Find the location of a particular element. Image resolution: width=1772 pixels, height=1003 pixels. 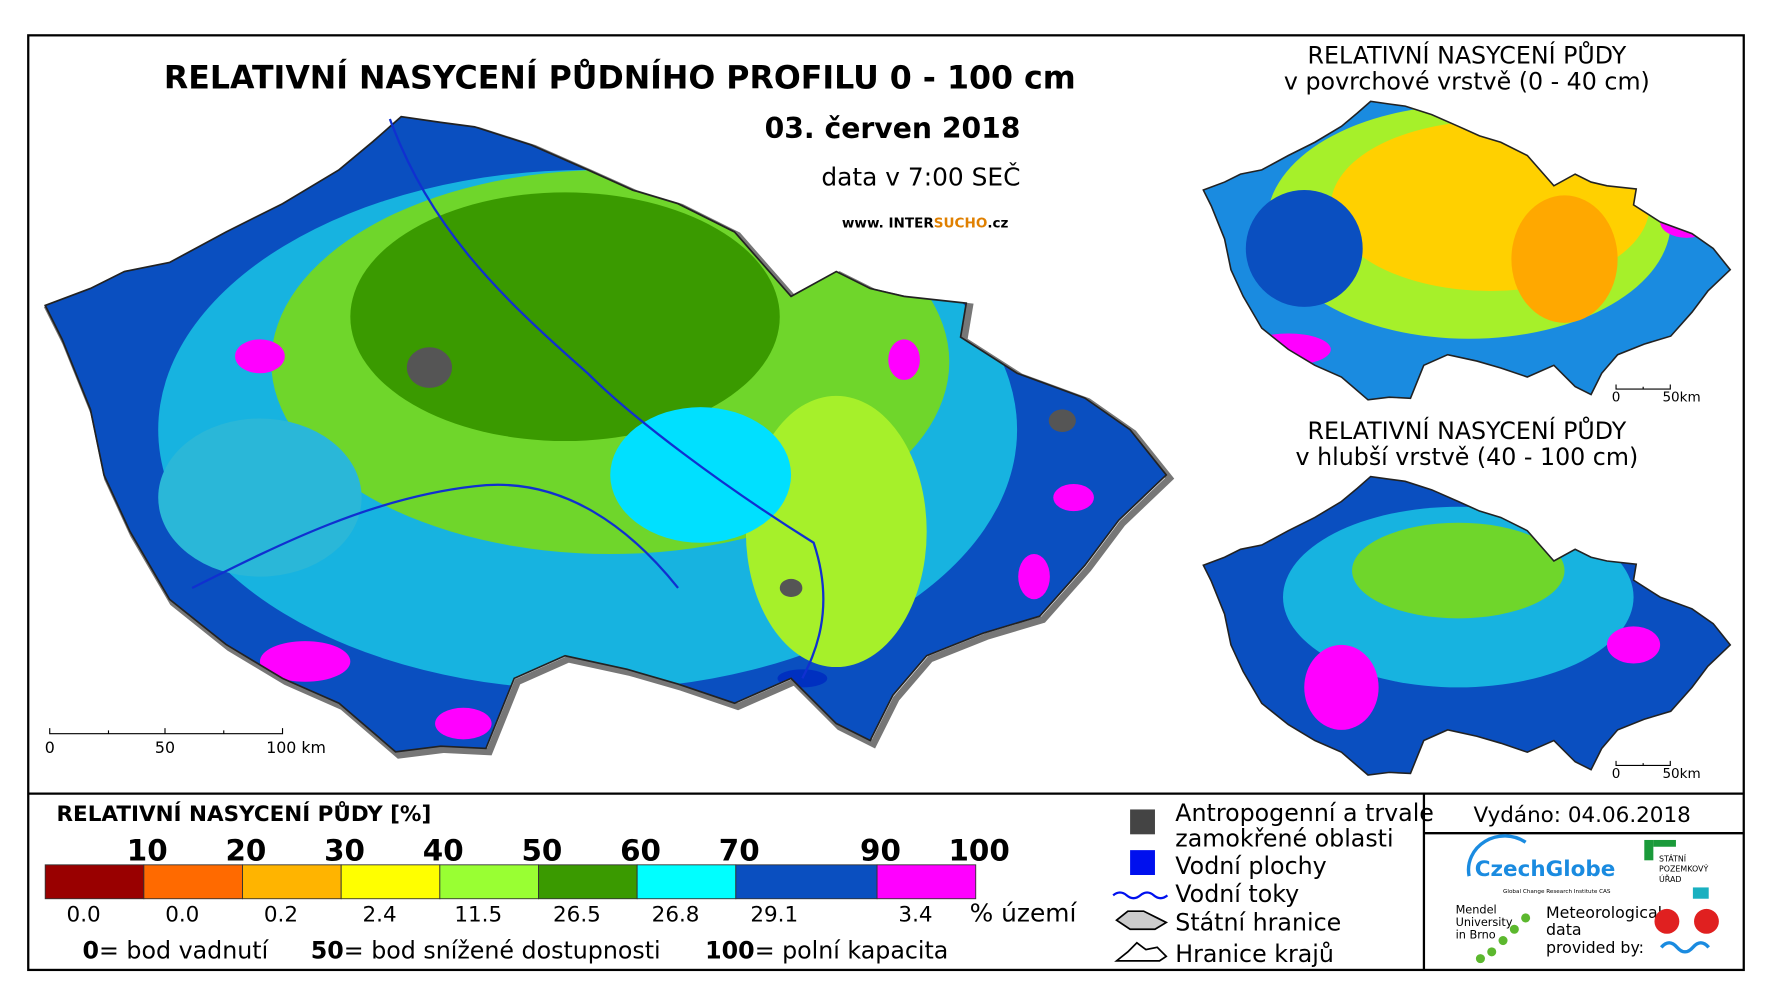

logo-meteo: Meteorological is located at coordinates (1604, 912).